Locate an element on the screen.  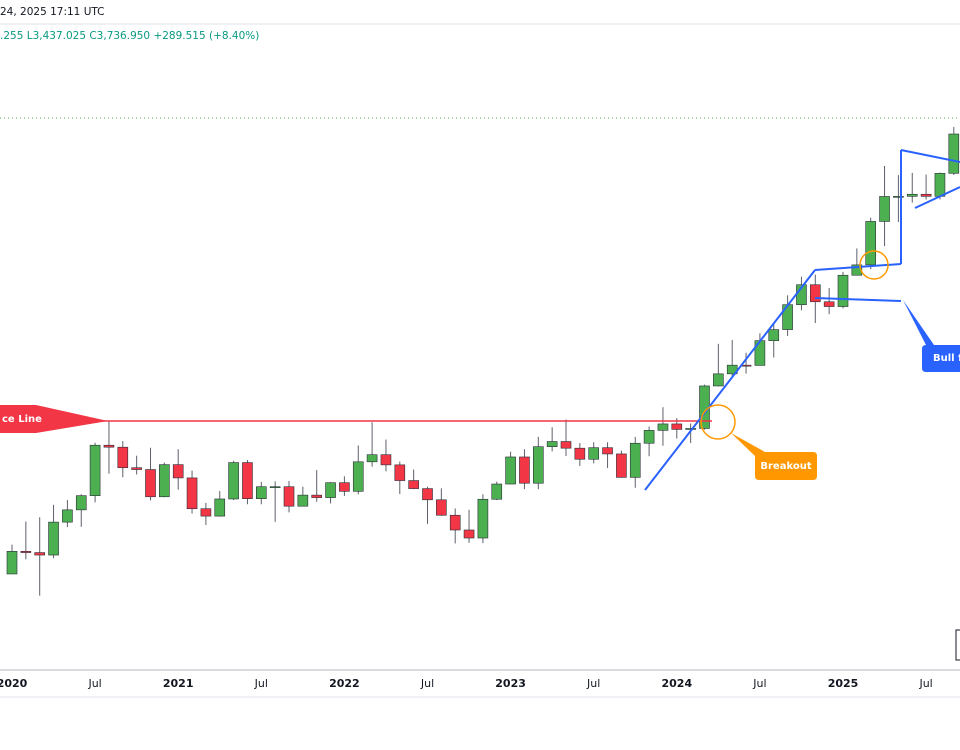
flag-bottom is located at coordinates (858, 299).